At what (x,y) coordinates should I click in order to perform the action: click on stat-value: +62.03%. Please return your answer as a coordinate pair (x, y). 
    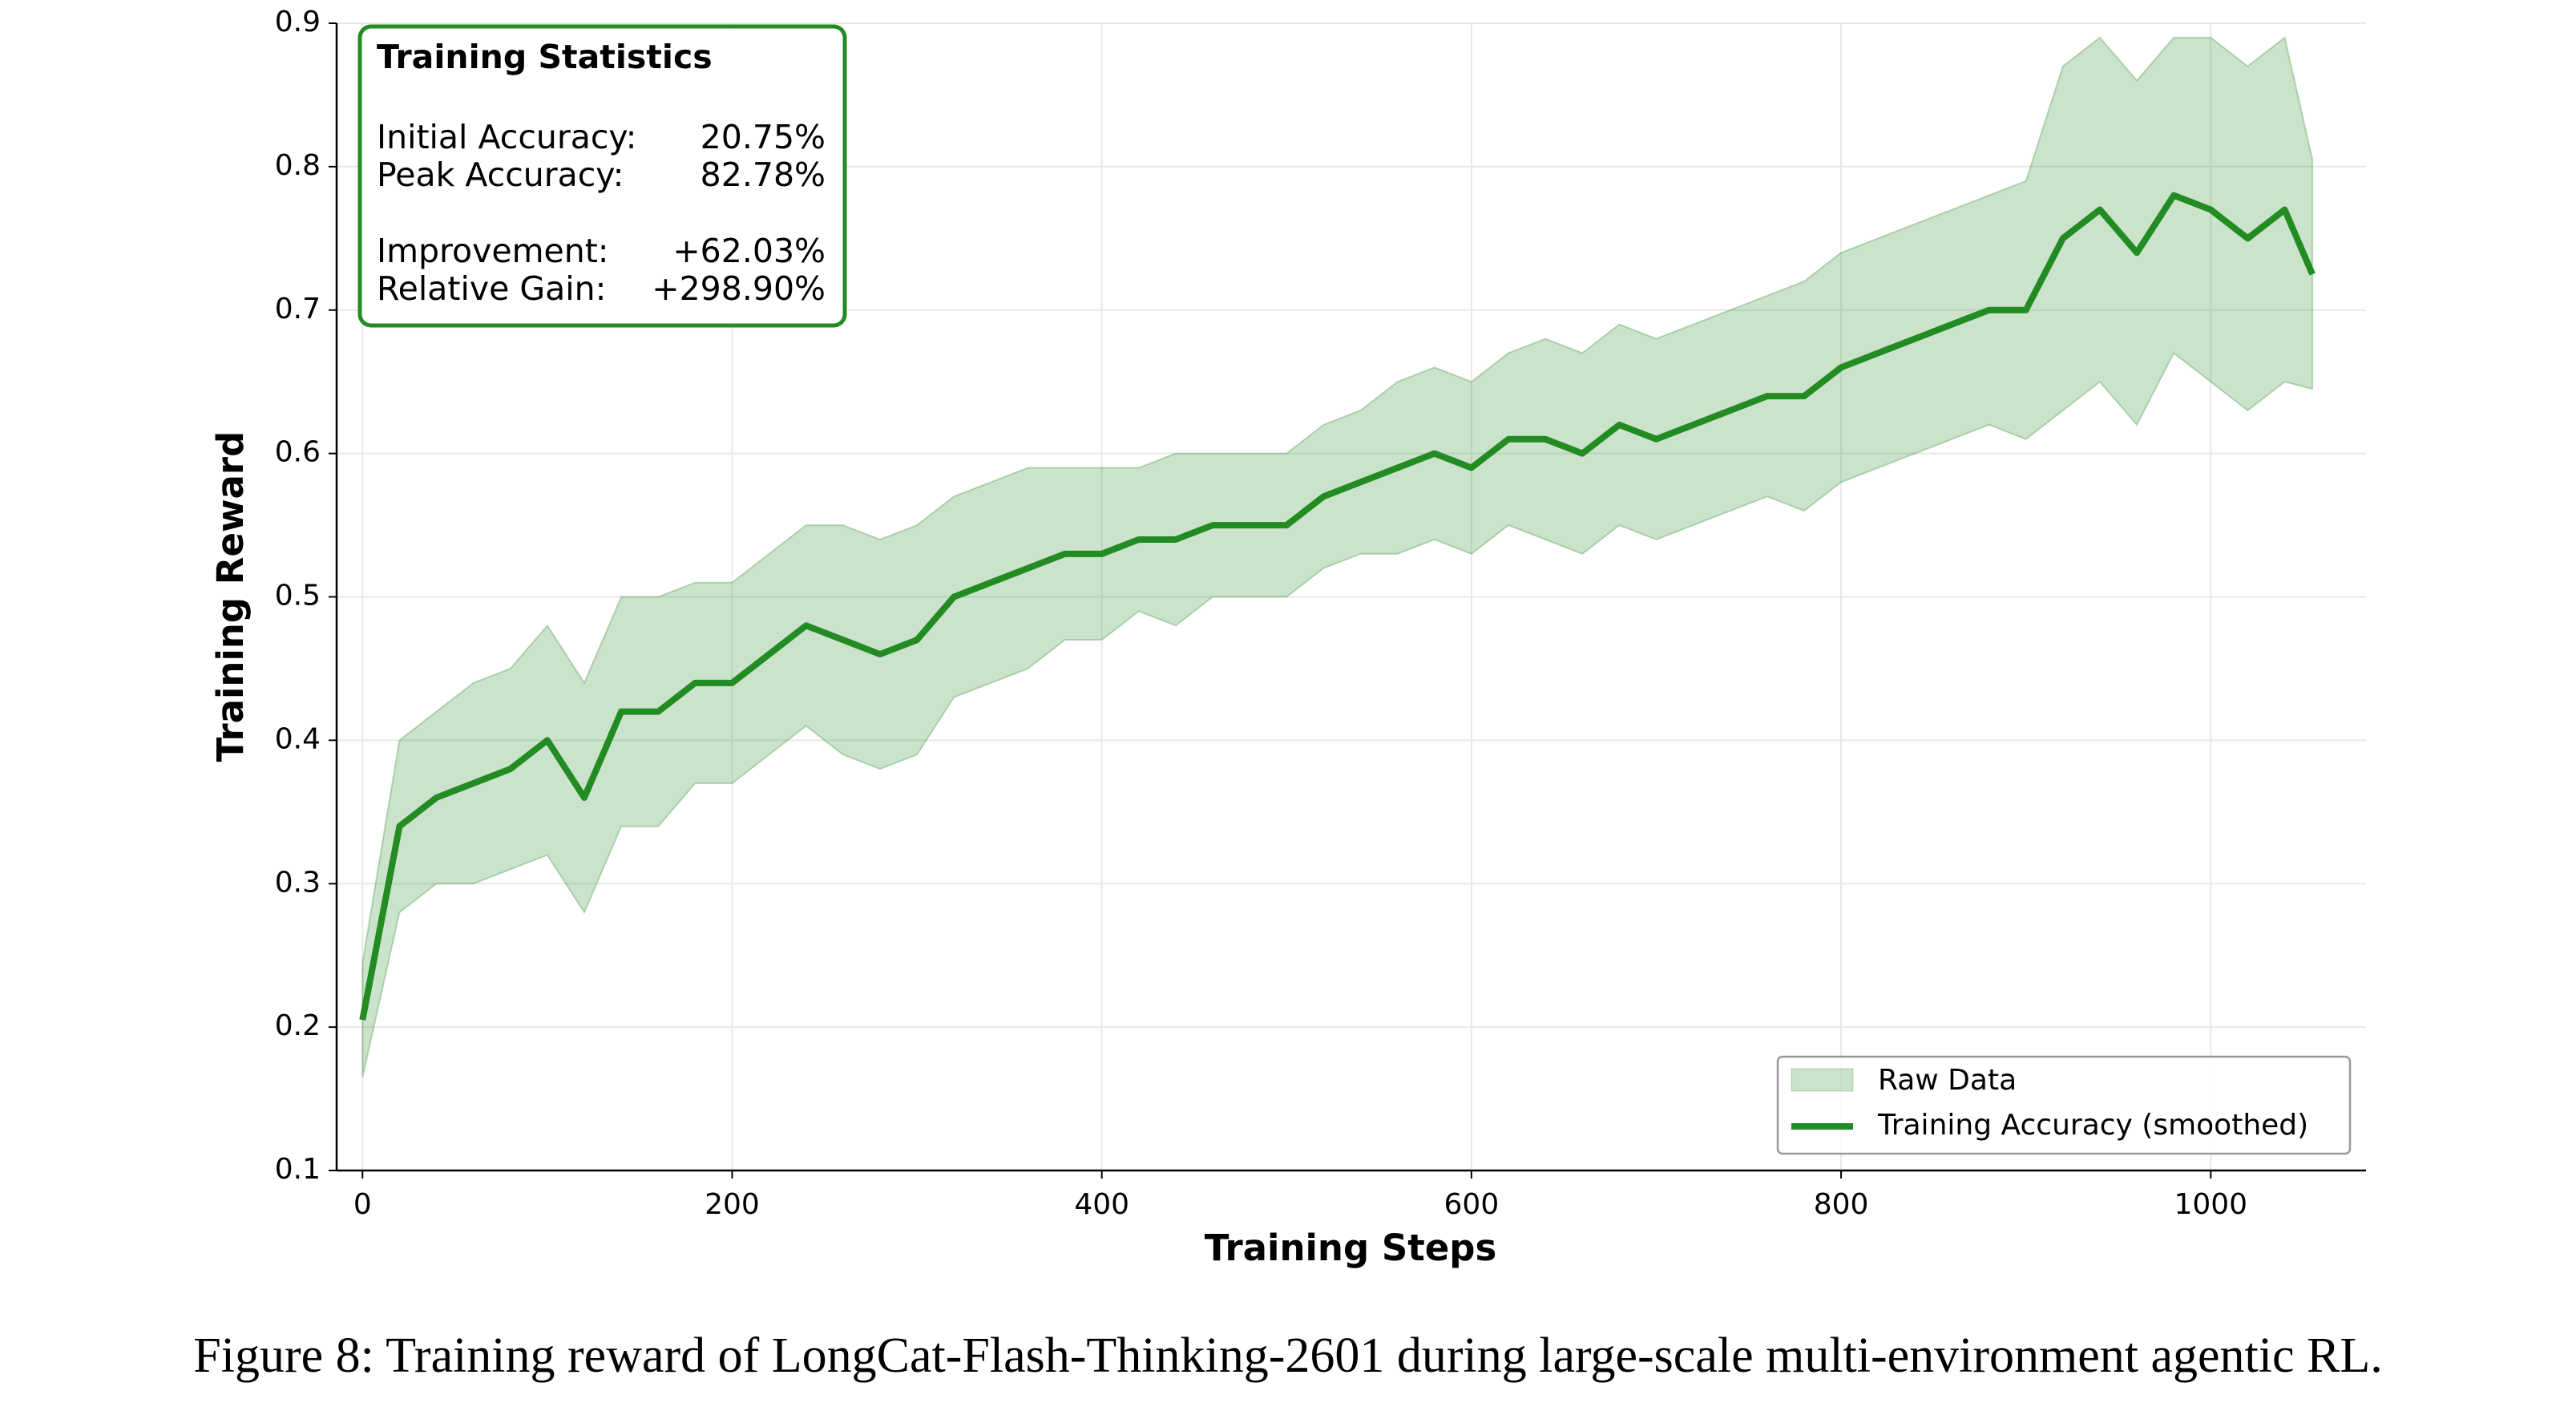
    Looking at the image, I should click on (749, 251).